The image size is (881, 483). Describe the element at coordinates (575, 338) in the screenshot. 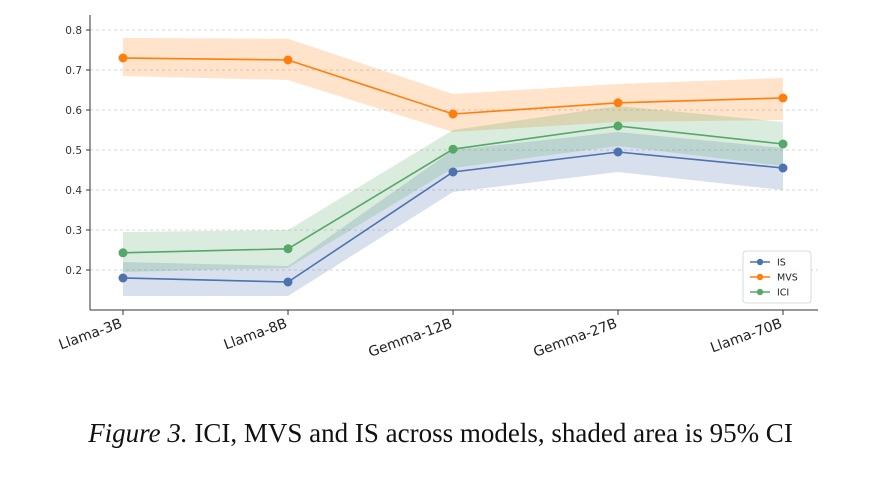

I see `x-tick-label: Gemma-27B` at that location.